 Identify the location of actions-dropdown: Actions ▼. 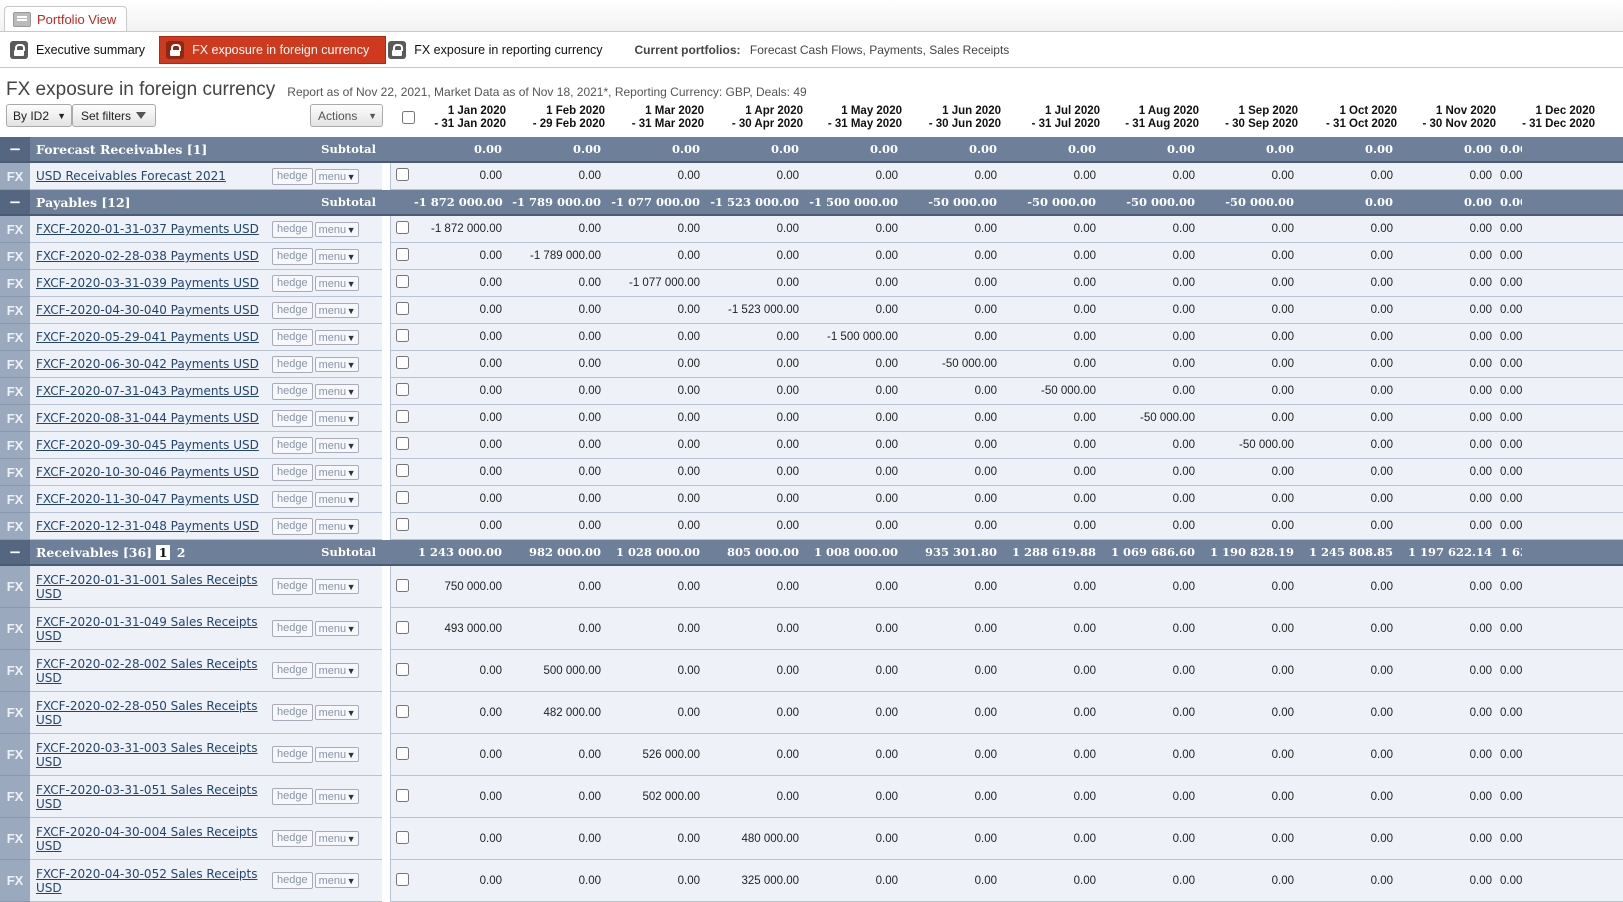
(346, 115).